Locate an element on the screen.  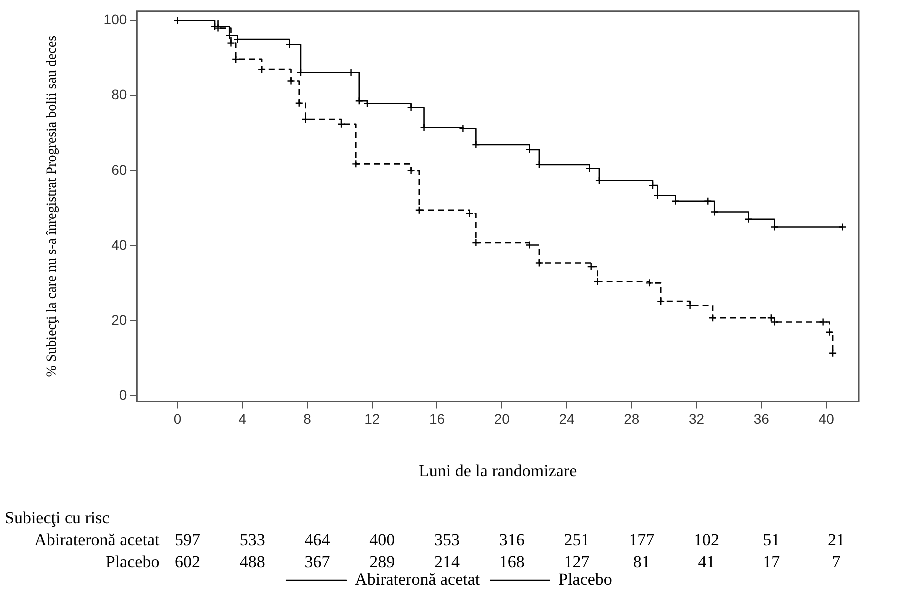
x-tick-label: 12 is located at coordinates (372, 419).